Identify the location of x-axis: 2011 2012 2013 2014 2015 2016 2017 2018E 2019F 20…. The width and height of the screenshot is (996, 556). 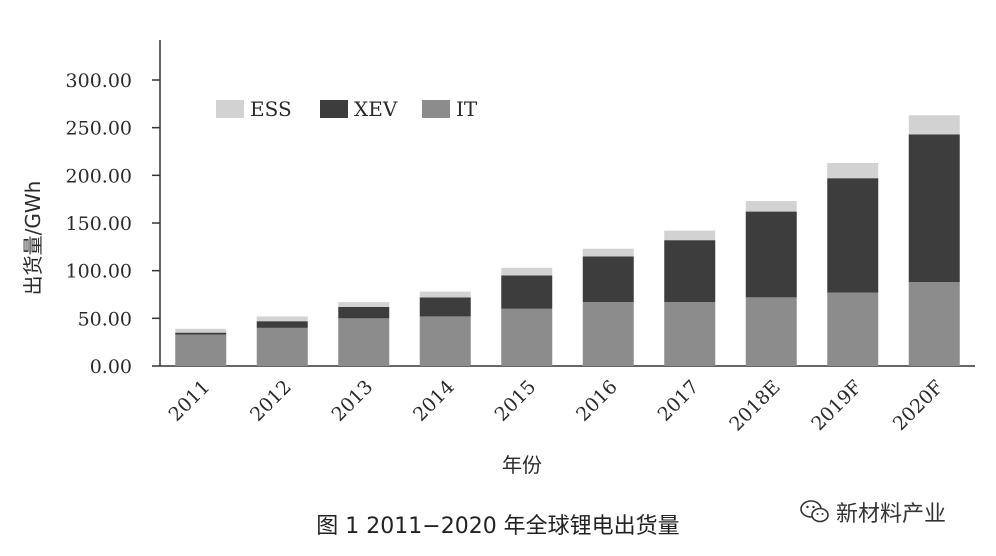
(567, 400).